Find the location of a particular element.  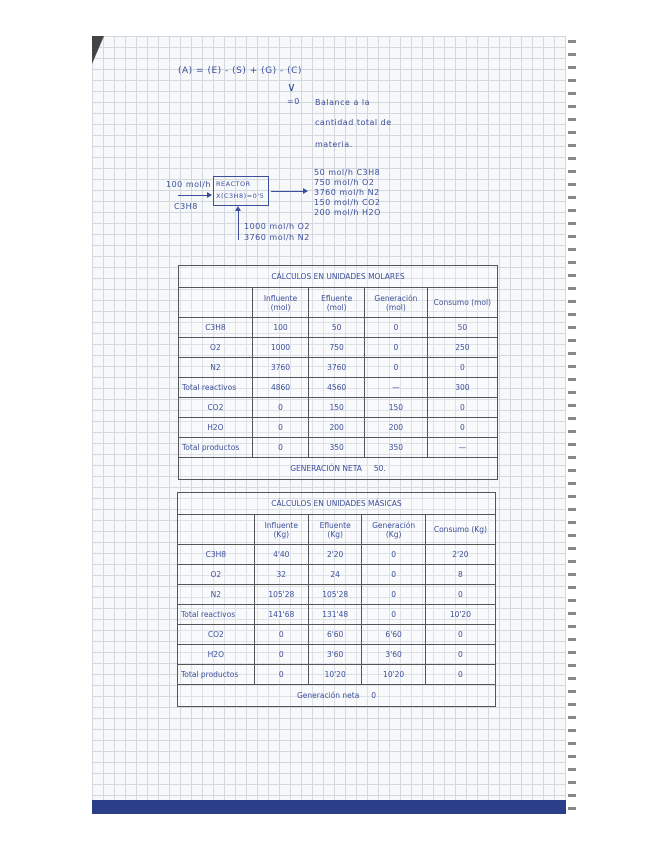

table-cell: 24 is located at coordinates (335, 574).